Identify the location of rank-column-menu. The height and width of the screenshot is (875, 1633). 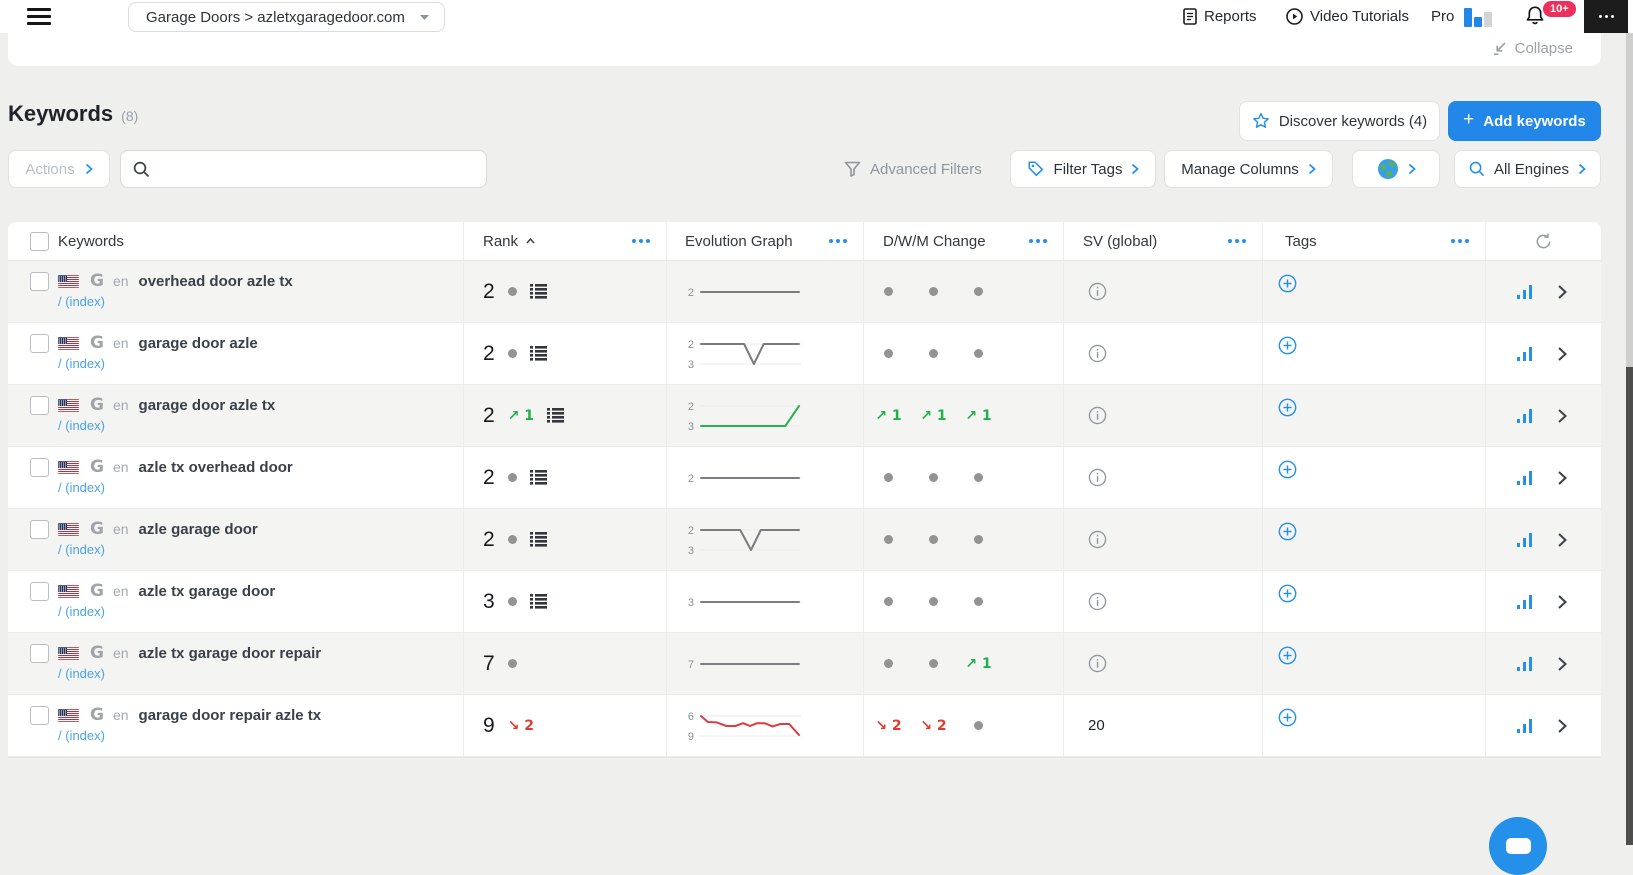
(641, 241).